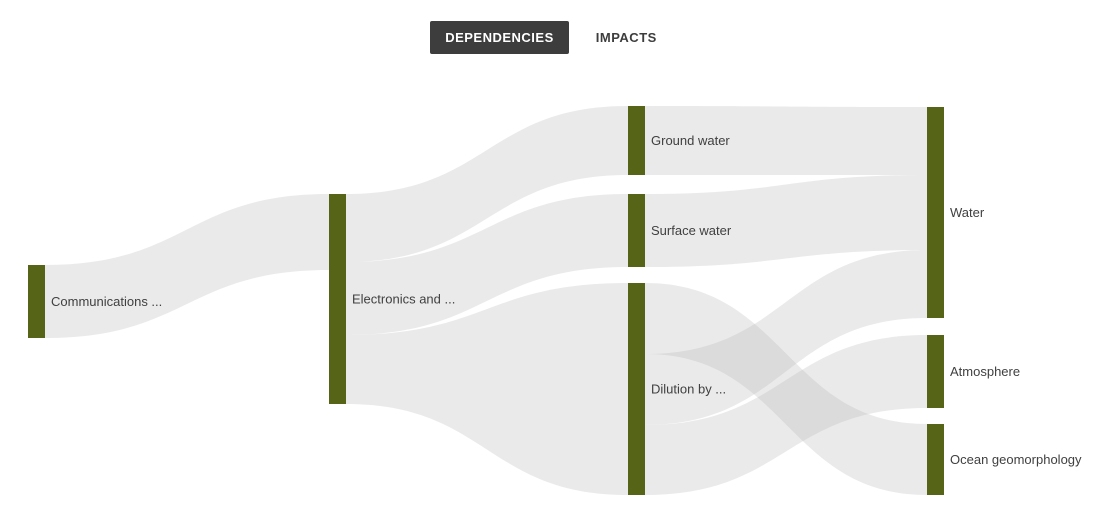  I want to click on sankey-link-dilution-to-ocean-geomorphology, so click(786, 389).